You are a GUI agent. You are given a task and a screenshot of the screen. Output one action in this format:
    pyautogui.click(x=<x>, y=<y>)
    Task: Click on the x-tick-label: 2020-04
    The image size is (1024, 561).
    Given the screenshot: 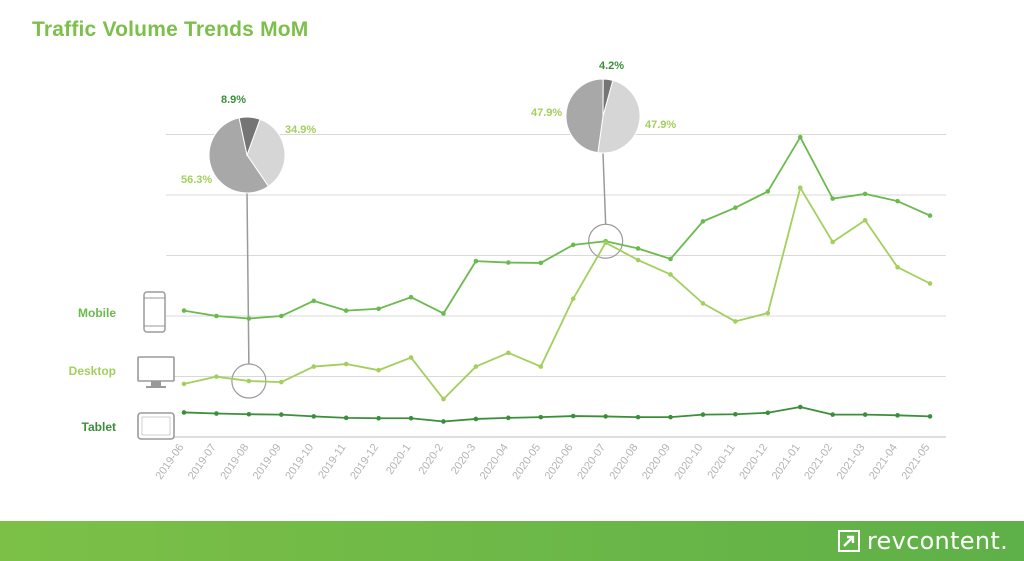 What is the action you would take?
    pyautogui.click(x=494, y=462)
    